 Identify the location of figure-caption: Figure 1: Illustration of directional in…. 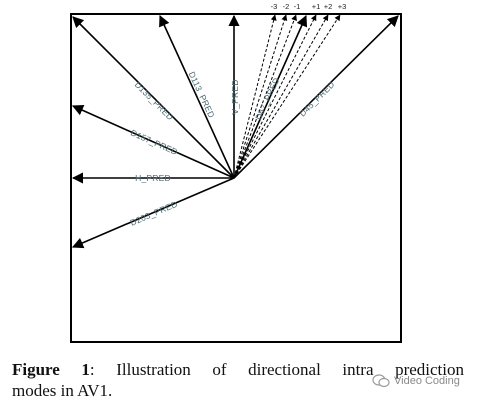
(238, 369).